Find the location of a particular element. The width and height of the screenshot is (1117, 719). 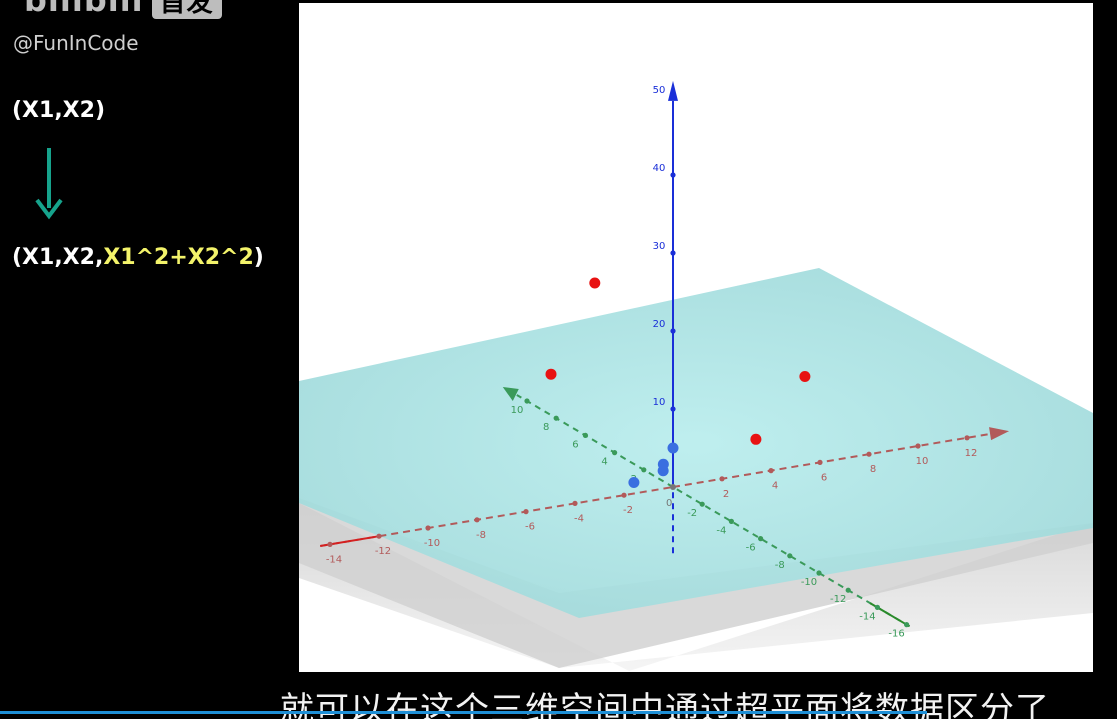

z-tick-label: 50 is located at coordinates (659, 90).